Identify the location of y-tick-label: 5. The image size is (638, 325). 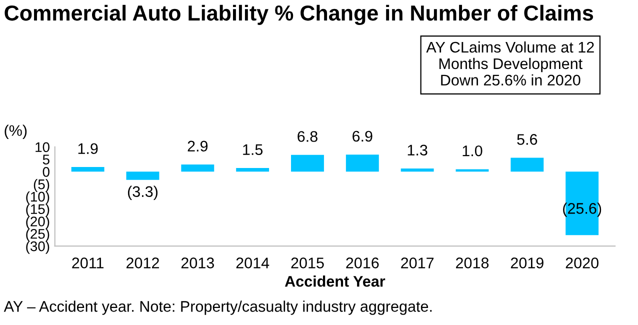
(46, 159).